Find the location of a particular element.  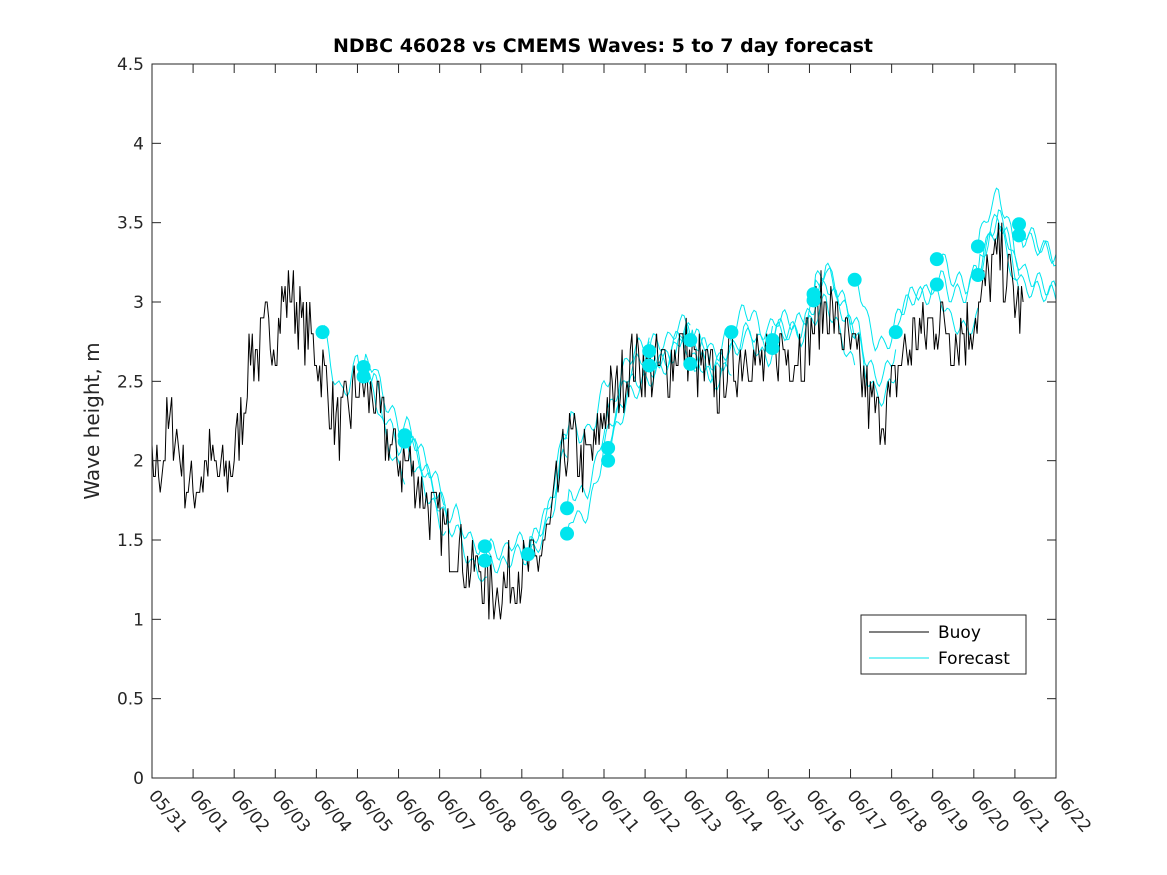

y-tick-label: 2.5 is located at coordinates (130, 382).